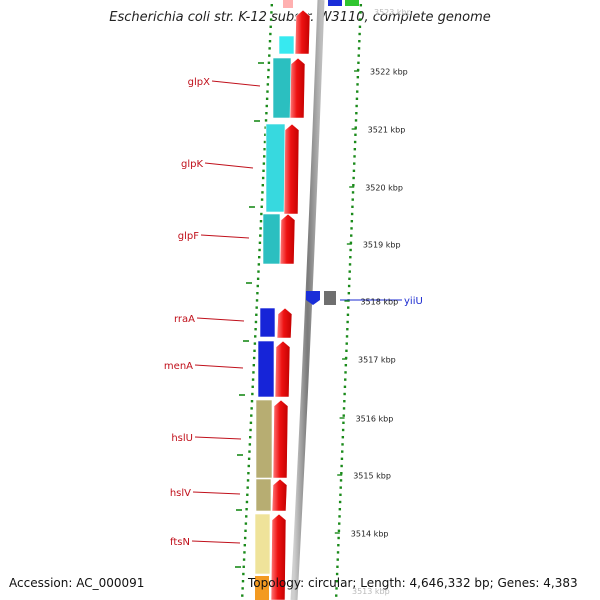  I want to click on gene-block-mena, so click(266, 369).